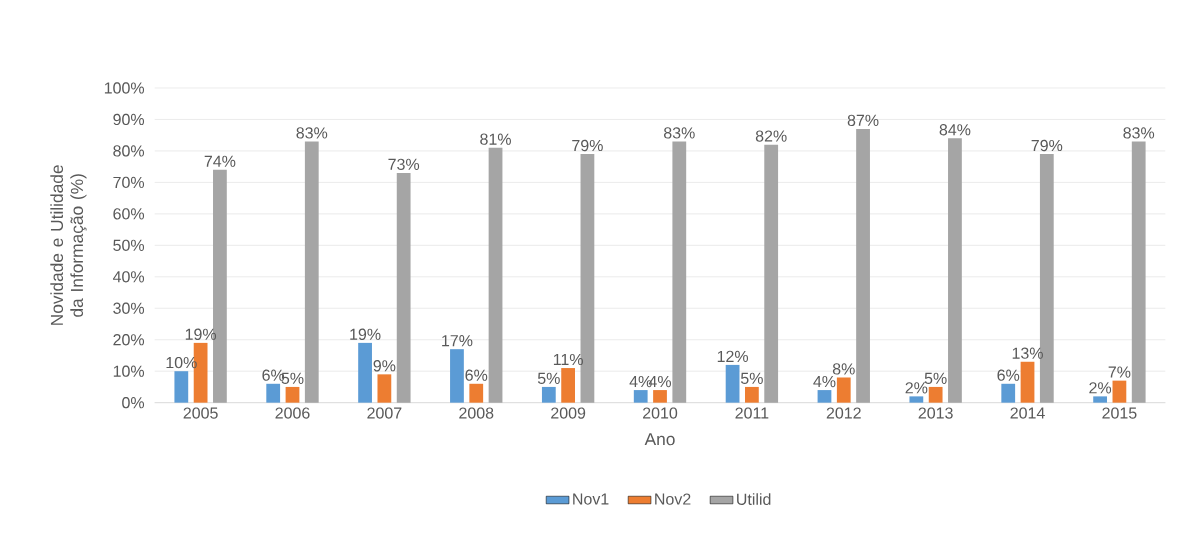  What do you see at coordinates (1027, 413) in the screenshot?
I see `x-tick-label: 2014` at bounding box center [1027, 413].